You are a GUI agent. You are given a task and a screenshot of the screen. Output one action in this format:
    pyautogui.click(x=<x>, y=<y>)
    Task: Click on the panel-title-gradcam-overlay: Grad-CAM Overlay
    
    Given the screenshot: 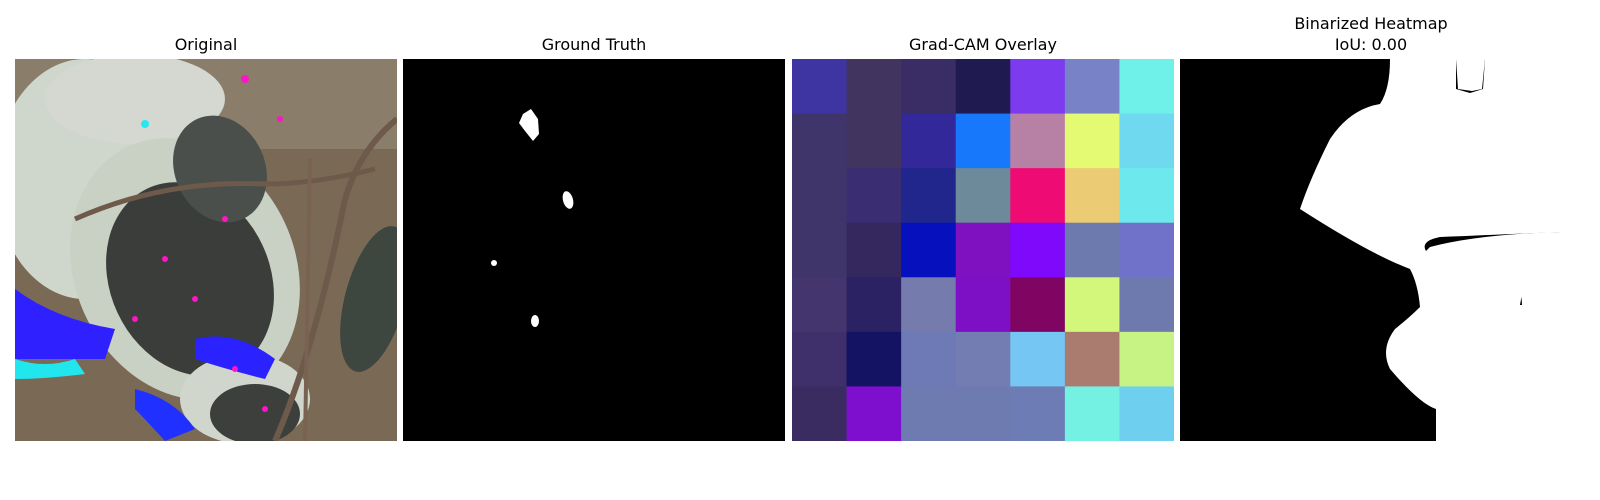 What is the action you would take?
    pyautogui.click(x=983, y=44)
    